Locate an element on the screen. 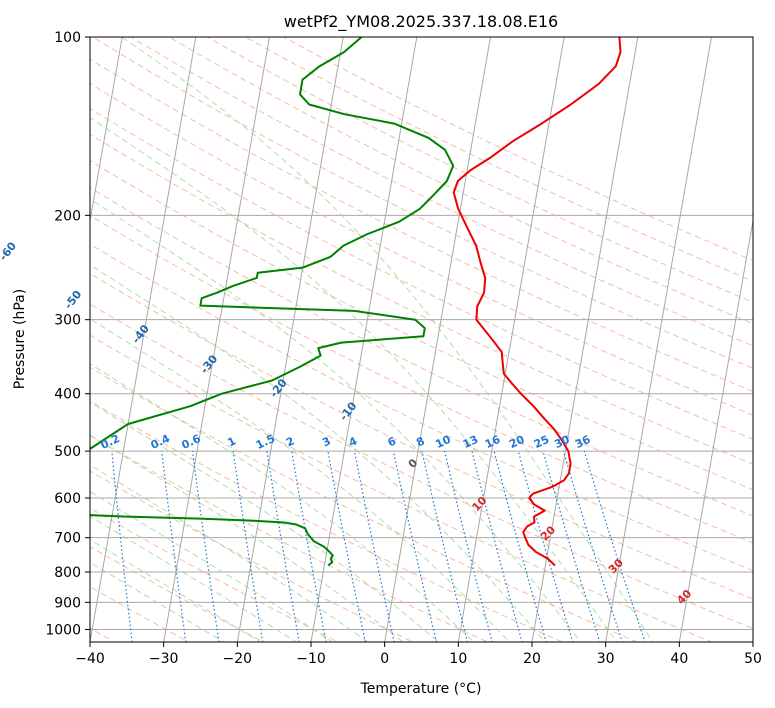  y-axis: 100 200 300 400 500 600 700 800 900 1000 is located at coordinates (67, 334).